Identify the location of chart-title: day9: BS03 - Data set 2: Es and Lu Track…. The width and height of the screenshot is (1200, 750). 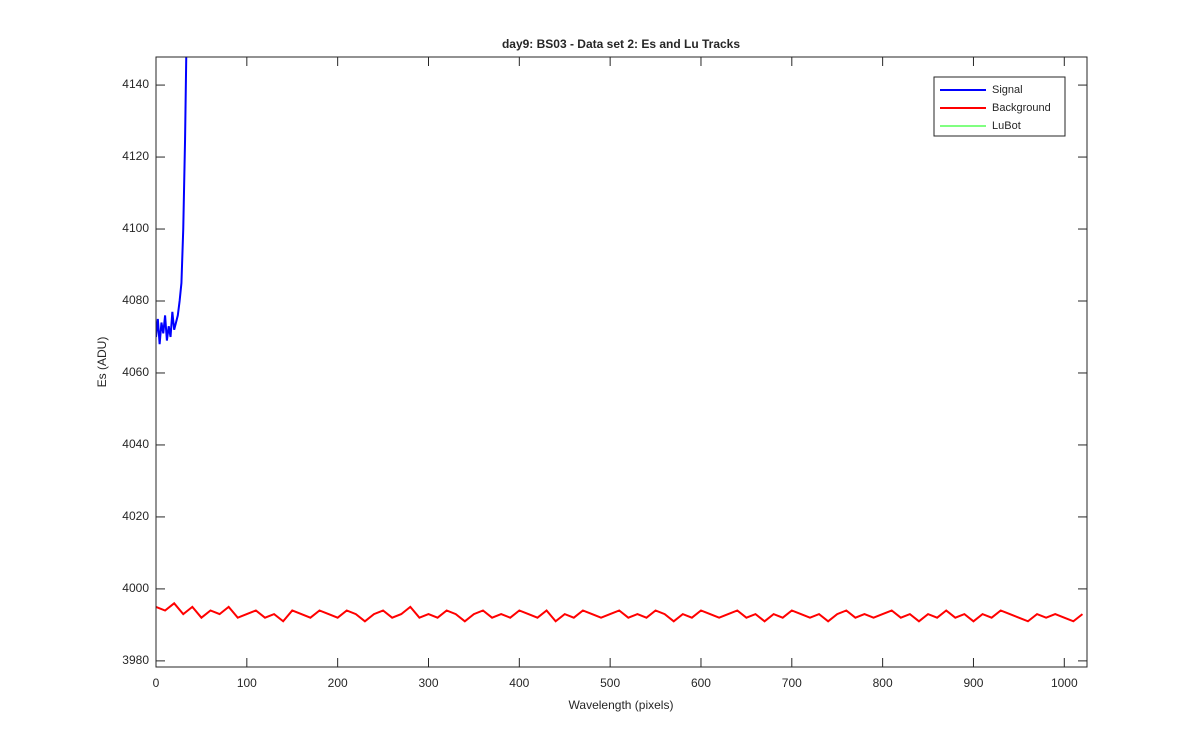
(621, 44).